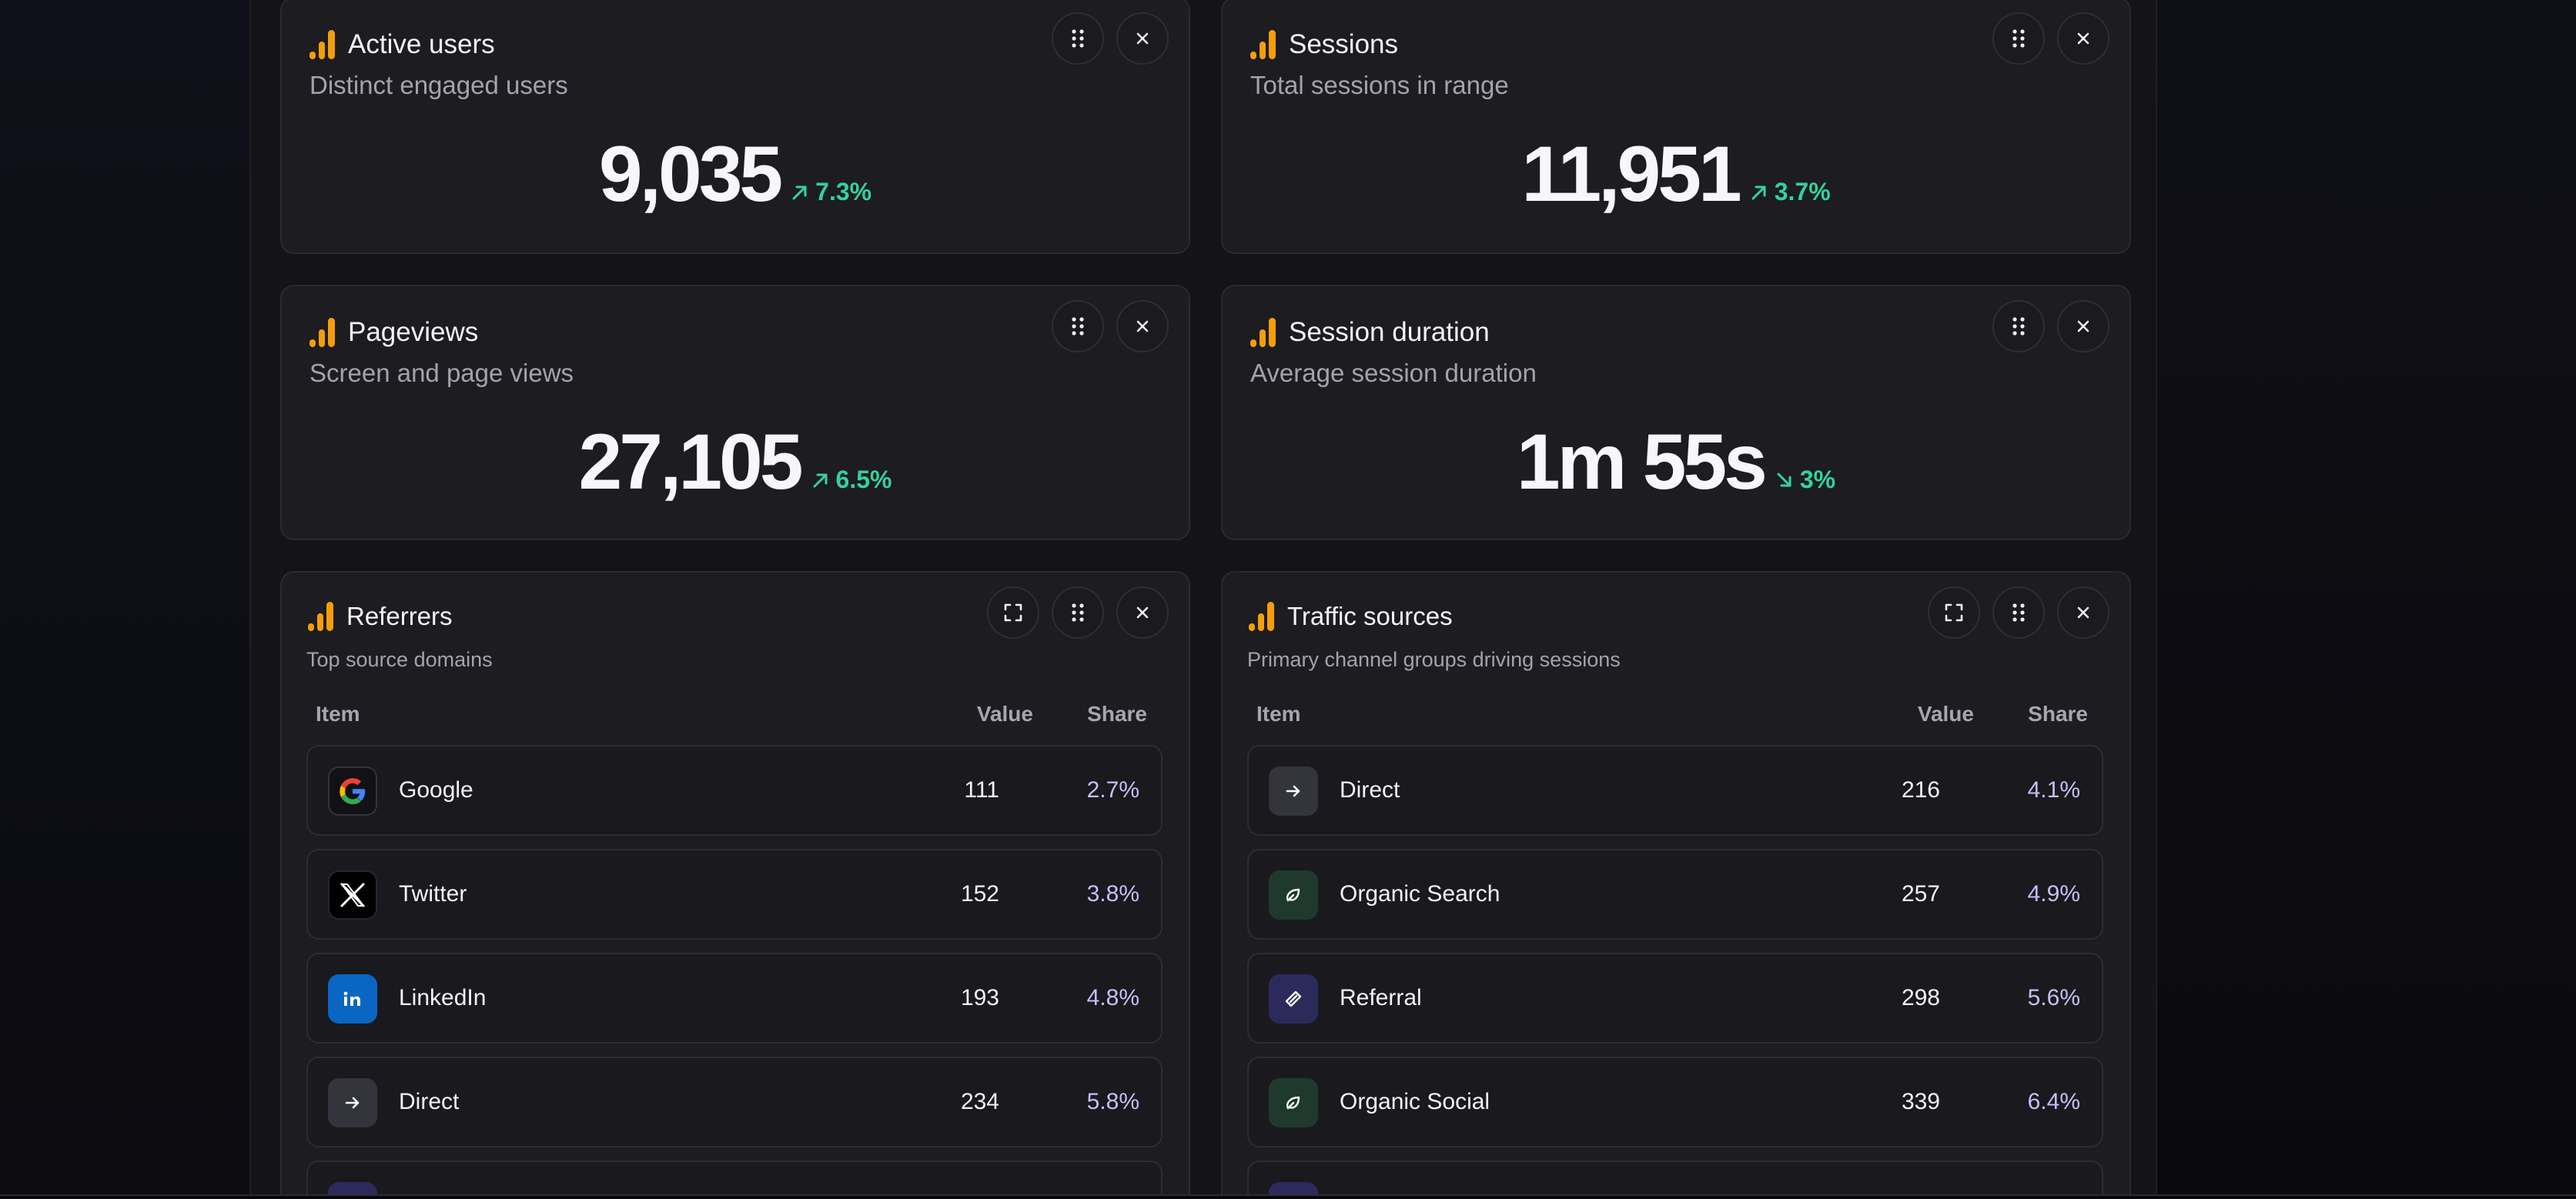 The height and width of the screenshot is (1199, 2576). I want to click on metric-header: Session duration, so click(1370, 332).